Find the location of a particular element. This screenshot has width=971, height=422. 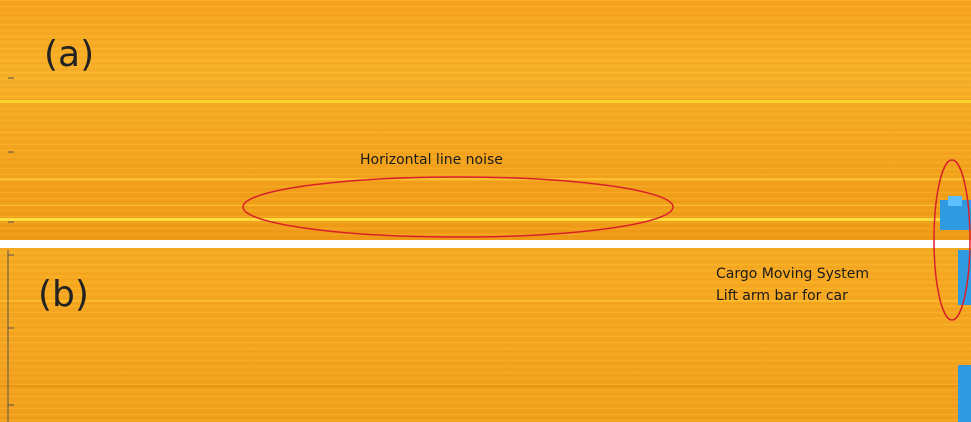

annotation: Cargo Moving System is located at coordinates (792, 274).